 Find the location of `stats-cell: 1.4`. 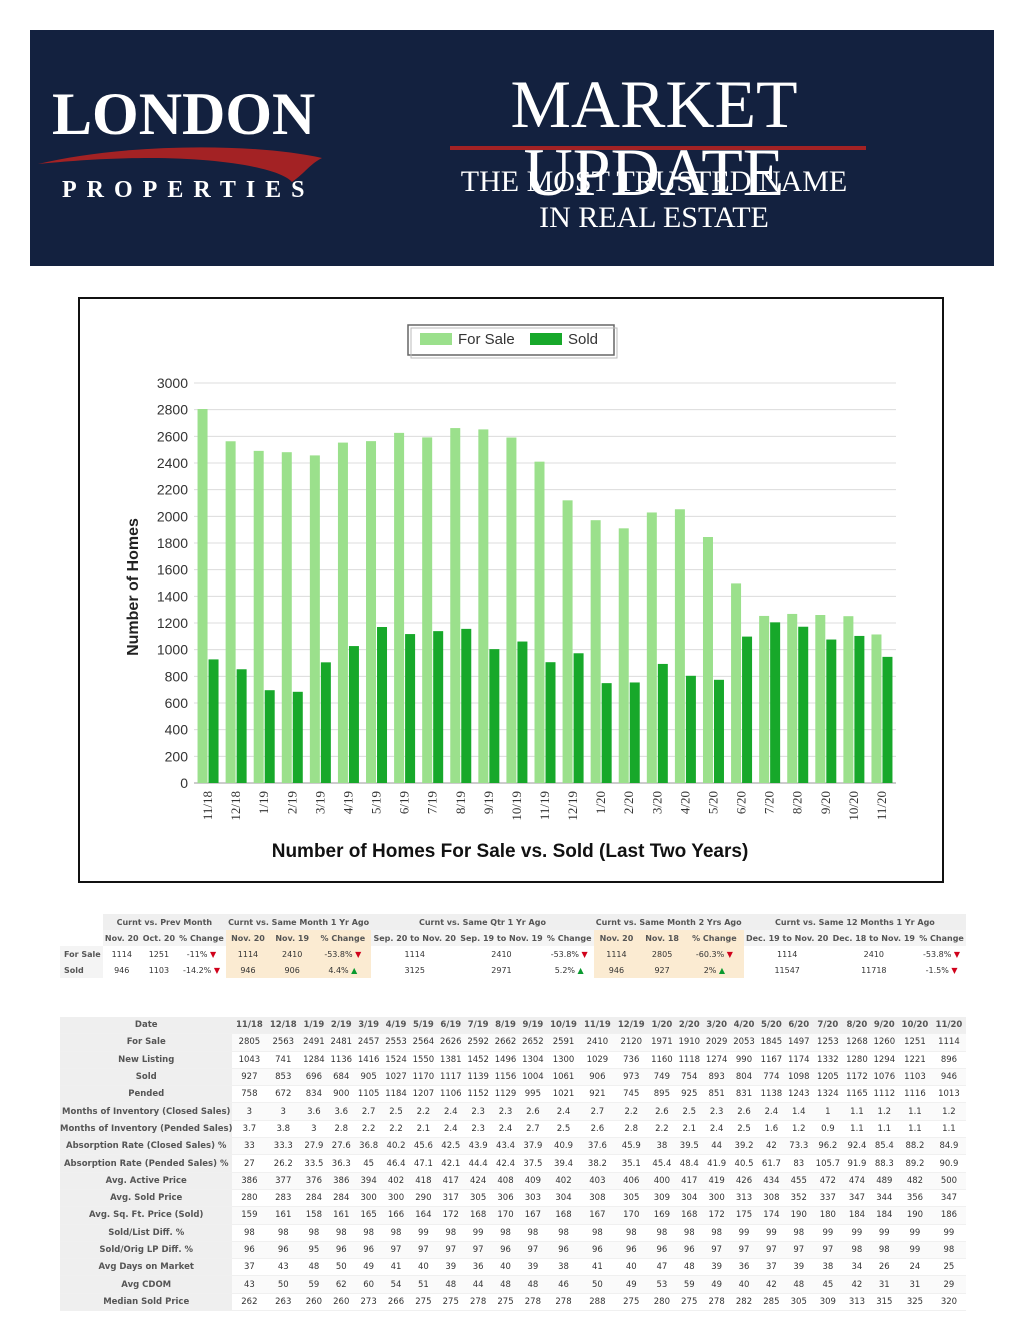

stats-cell: 1.4 is located at coordinates (799, 1111).